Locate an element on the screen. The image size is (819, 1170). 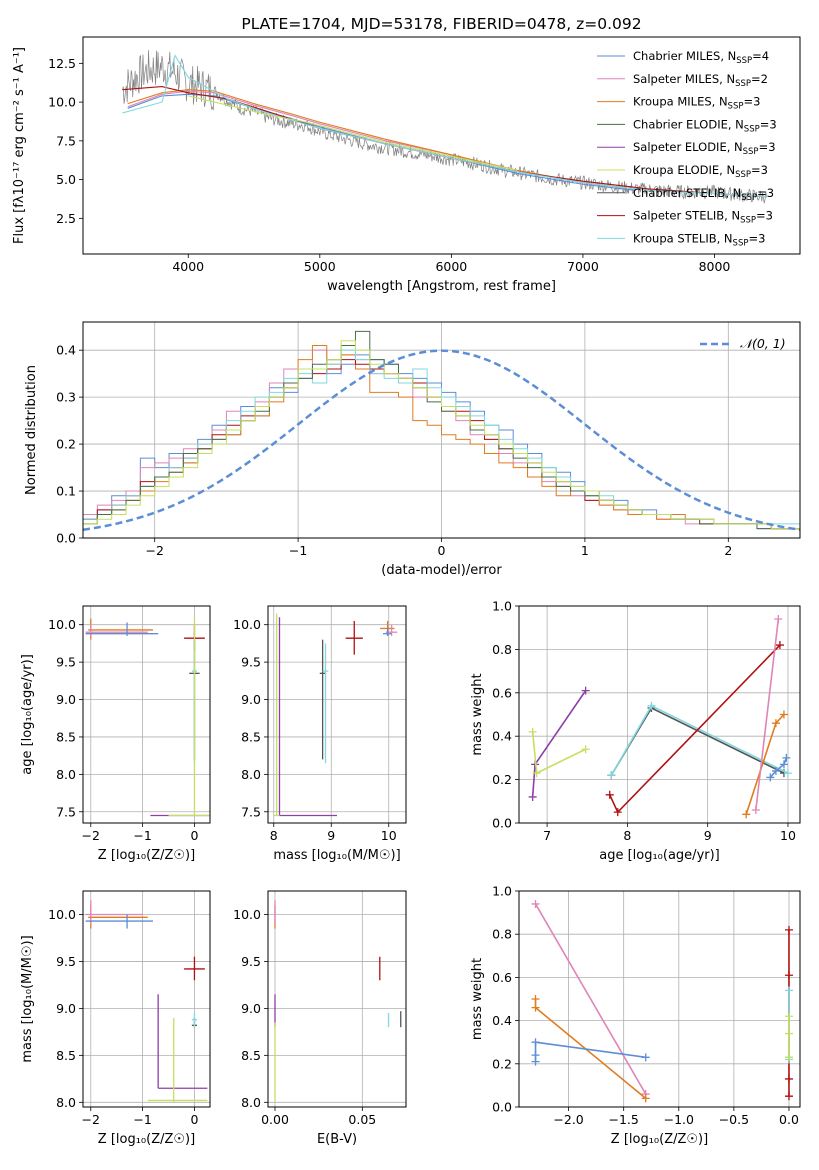
histogram-step is located at coordinates (441, 435).